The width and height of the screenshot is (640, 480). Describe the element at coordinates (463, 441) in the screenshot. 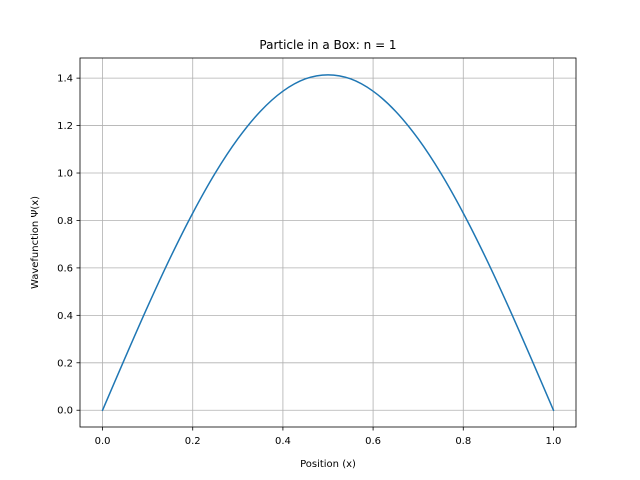

I see `x-tick-label: 0.8` at that location.